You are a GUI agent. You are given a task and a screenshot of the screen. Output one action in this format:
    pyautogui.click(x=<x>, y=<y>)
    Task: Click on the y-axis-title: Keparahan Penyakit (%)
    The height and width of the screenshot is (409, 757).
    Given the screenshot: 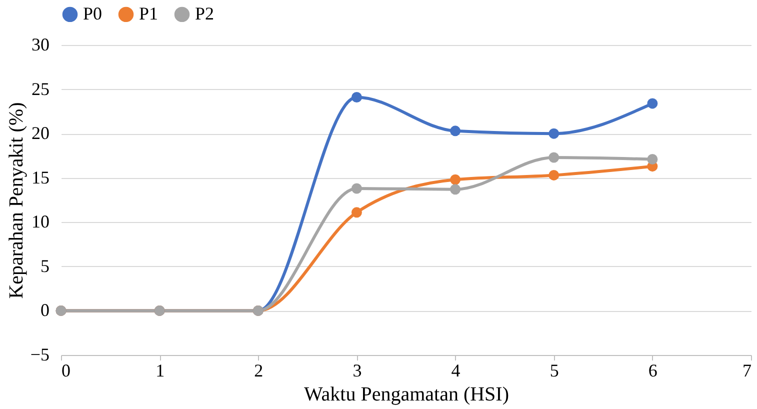 What is the action you would take?
    pyautogui.click(x=16, y=200)
    